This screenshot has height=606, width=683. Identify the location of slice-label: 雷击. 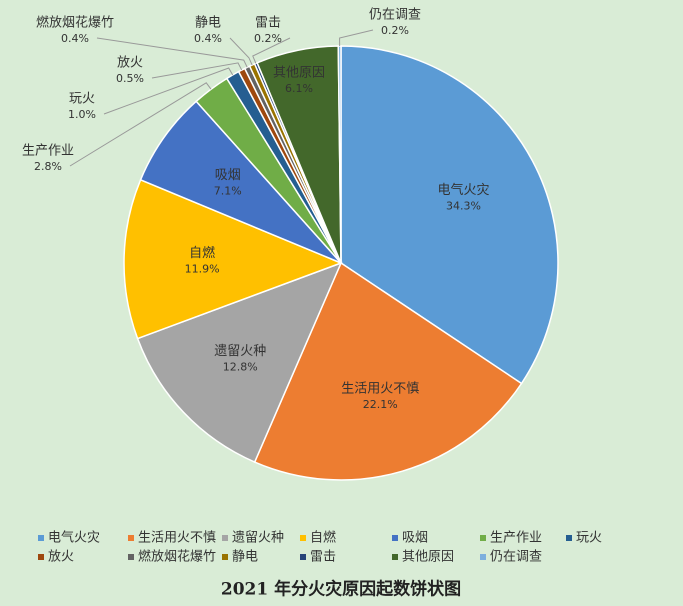
(268, 23).